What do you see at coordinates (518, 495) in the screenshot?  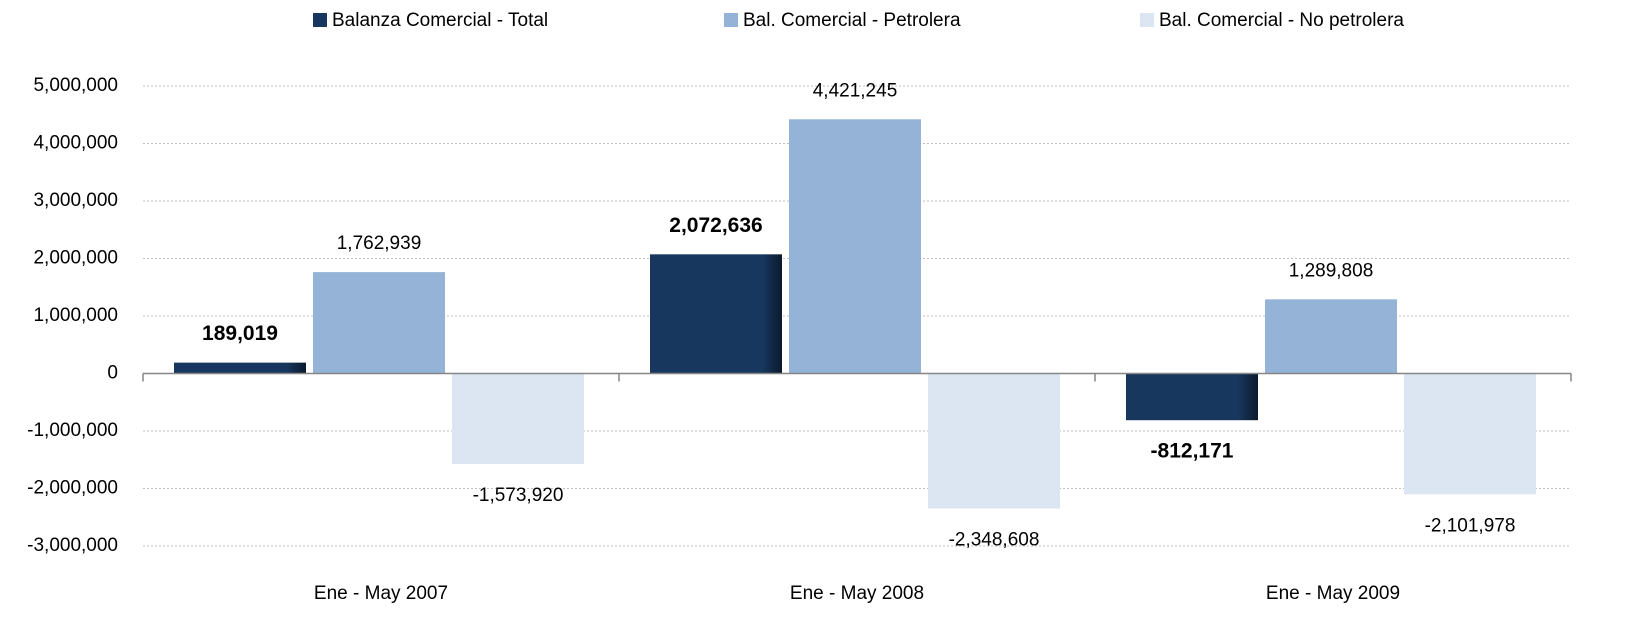 I see `data-label: -1,573,920` at bounding box center [518, 495].